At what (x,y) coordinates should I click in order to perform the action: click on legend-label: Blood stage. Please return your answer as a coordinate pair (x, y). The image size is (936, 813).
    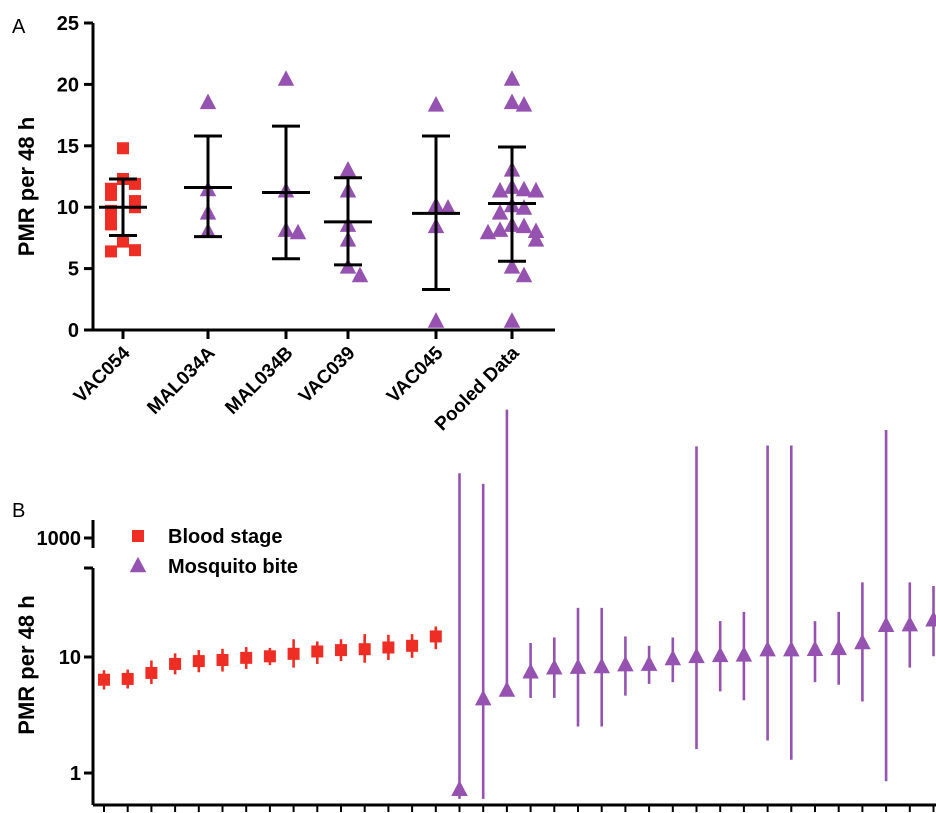
    Looking at the image, I should click on (225, 537).